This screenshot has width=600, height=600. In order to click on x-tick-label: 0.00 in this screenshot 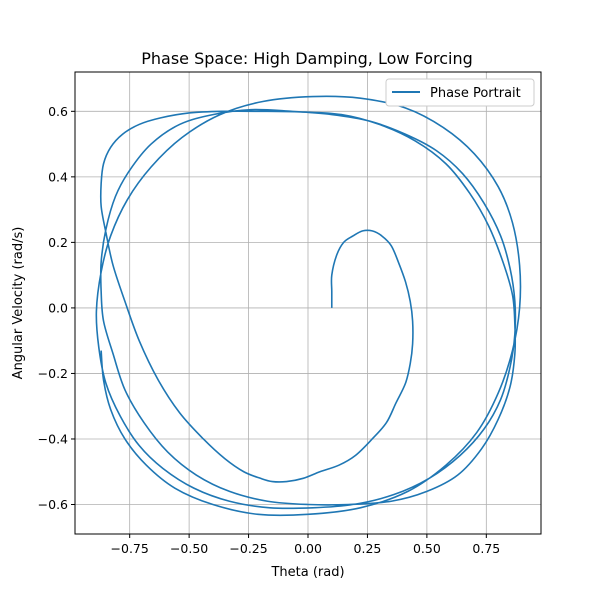, I will do `click(308, 548)`.